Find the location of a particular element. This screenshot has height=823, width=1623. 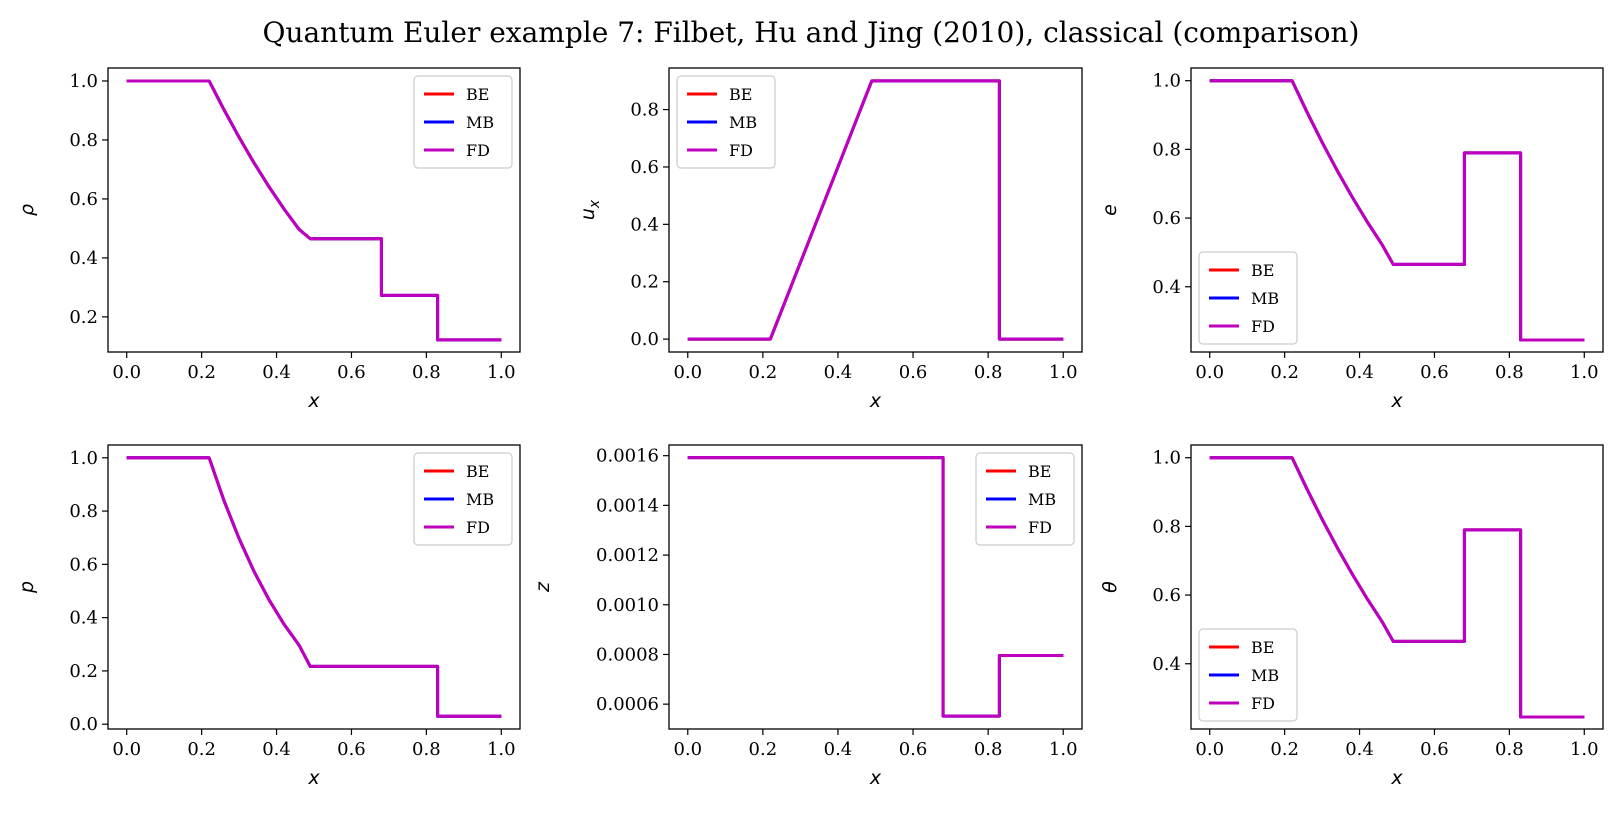

y-tick-label: 0.0006 is located at coordinates (627, 704).